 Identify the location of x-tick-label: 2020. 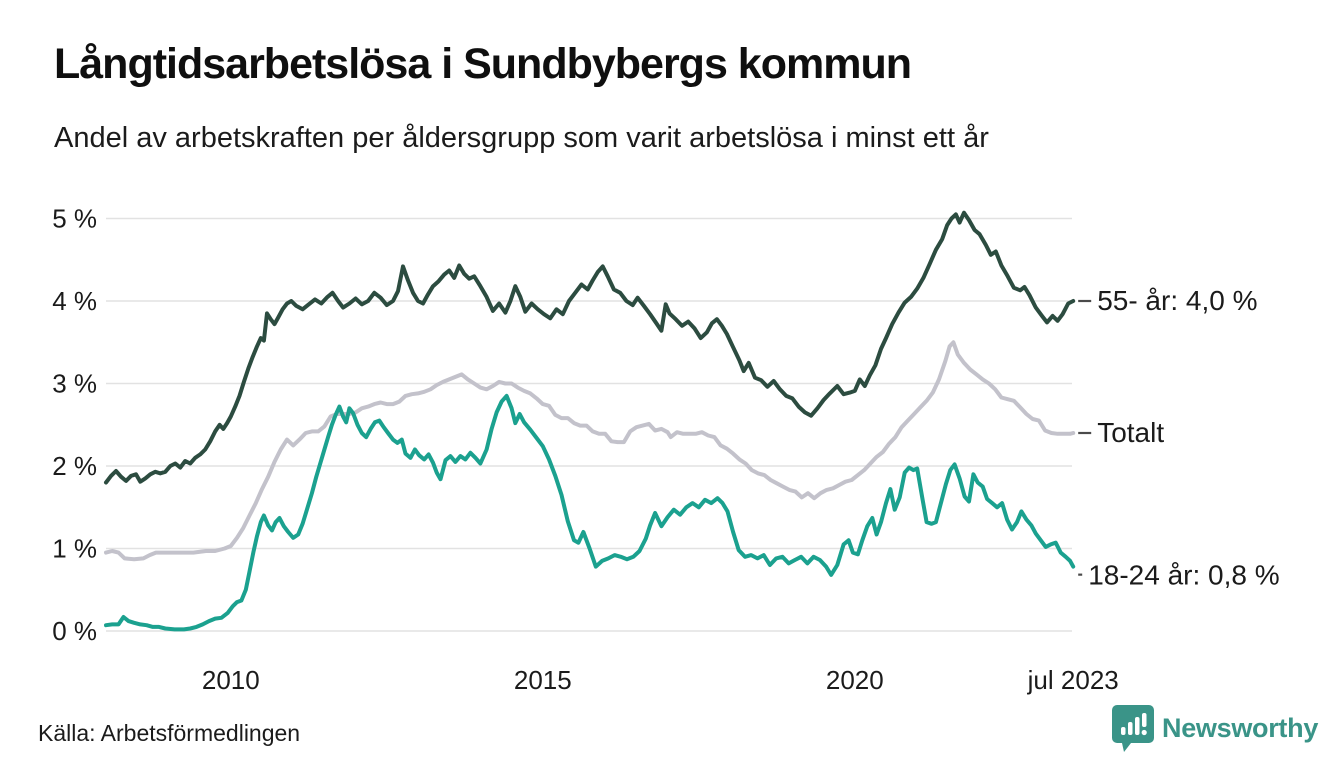
(855, 680).